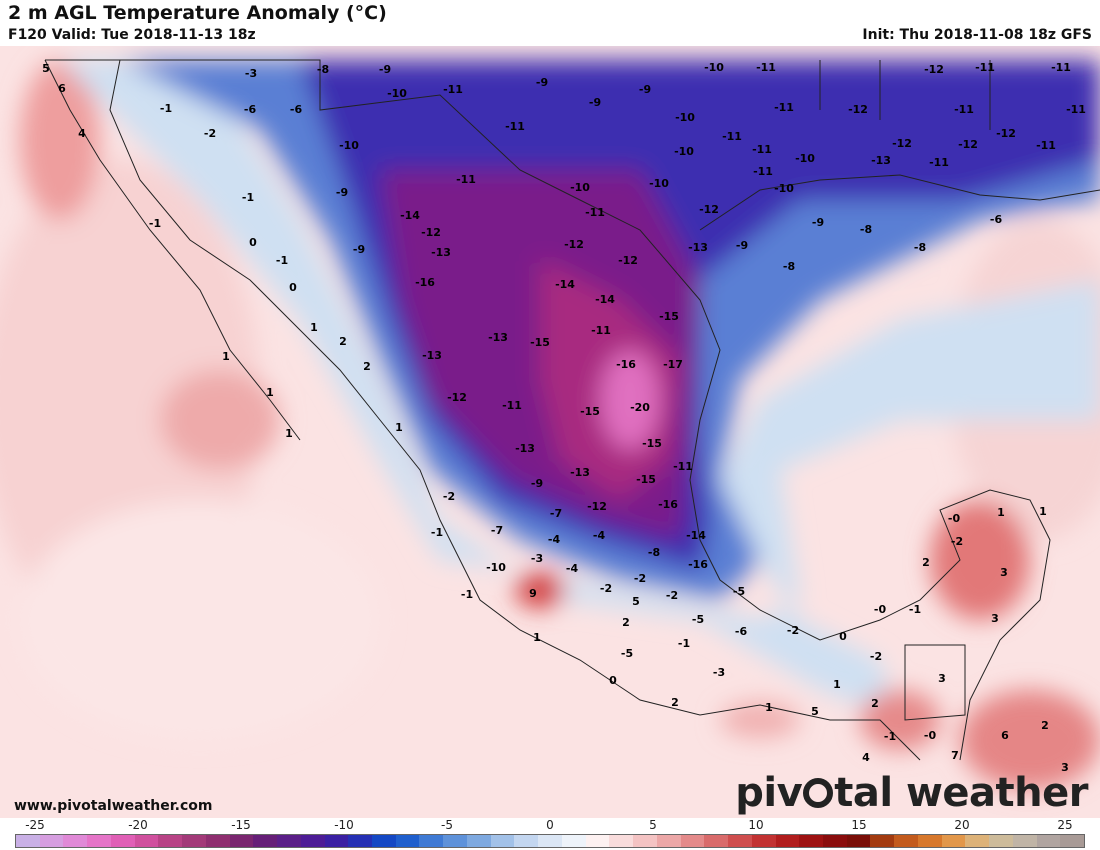 This screenshot has height=850, width=1100. I want to click on anomaly-value-label: 6, so click(1005, 735).